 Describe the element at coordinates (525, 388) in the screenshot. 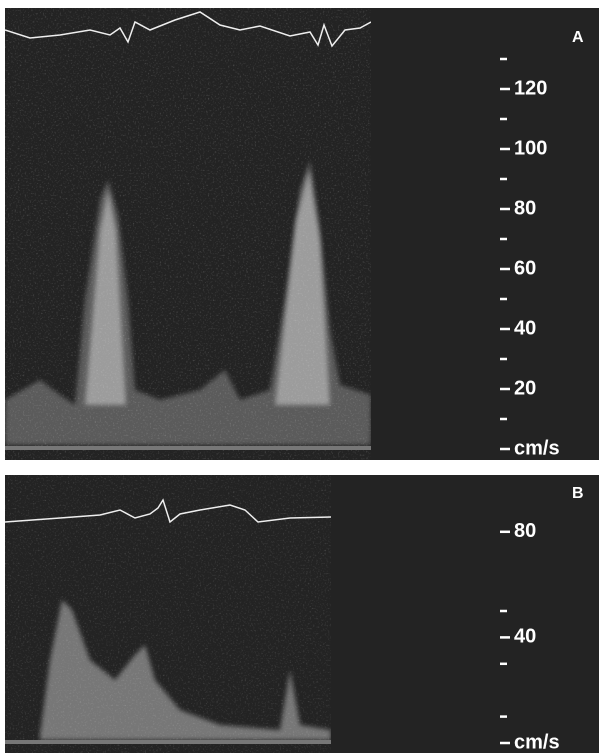

I see `scale-label: 20` at that location.